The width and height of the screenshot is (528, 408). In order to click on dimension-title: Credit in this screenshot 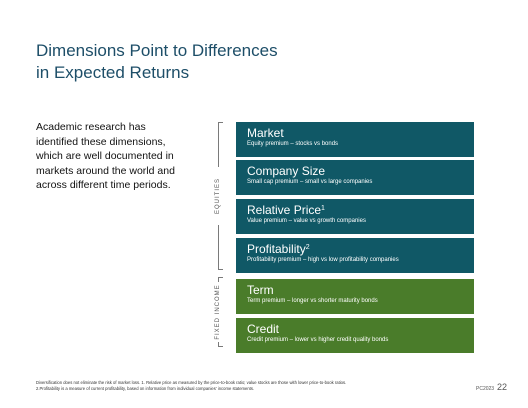, I will do `click(263, 329)`.